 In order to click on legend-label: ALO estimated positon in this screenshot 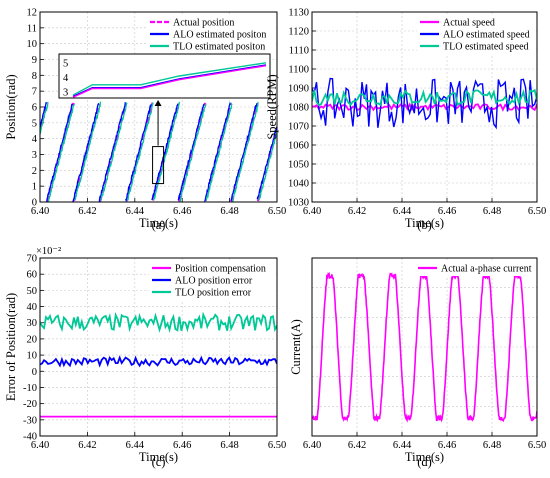, I will do `click(219, 35)`.